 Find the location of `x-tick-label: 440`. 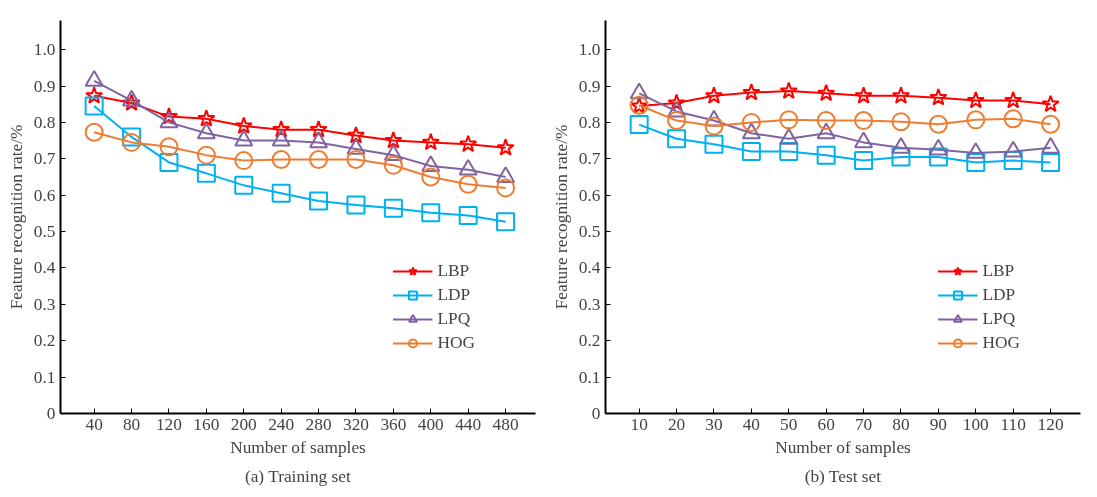

x-tick-label: 440 is located at coordinates (468, 424).